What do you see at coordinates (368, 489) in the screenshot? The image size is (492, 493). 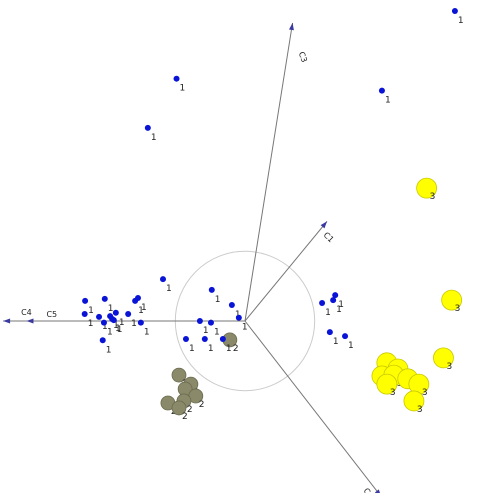 I see `loading-label: C6` at bounding box center [368, 489].